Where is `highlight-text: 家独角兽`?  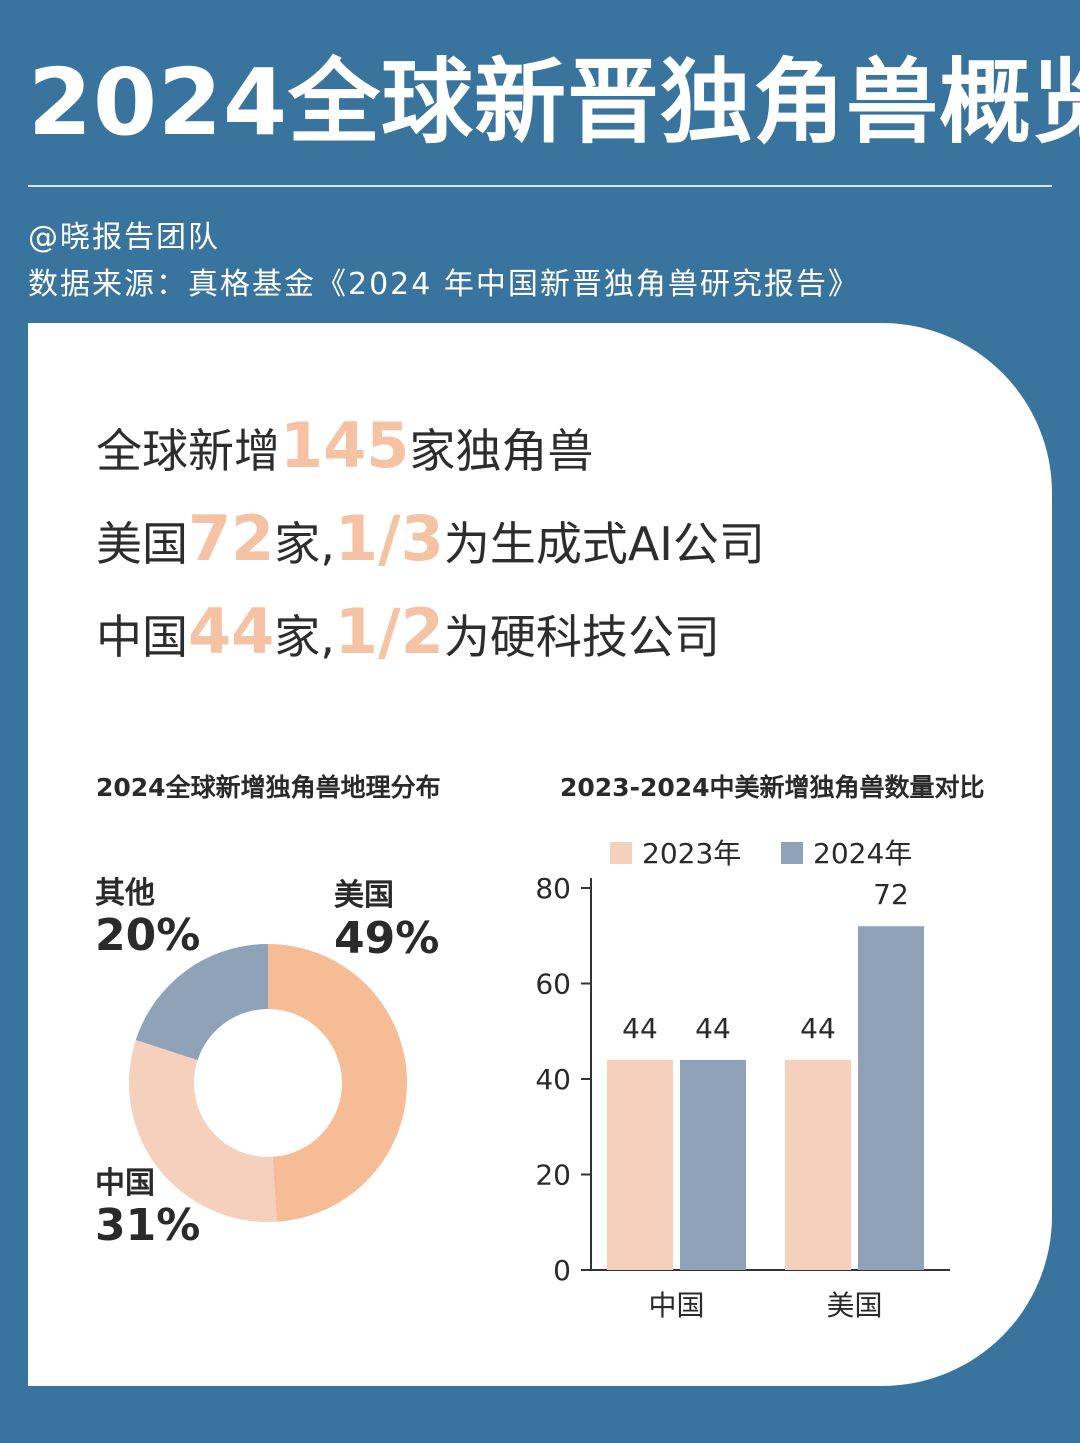
highlight-text: 家独角兽 is located at coordinates (501, 451).